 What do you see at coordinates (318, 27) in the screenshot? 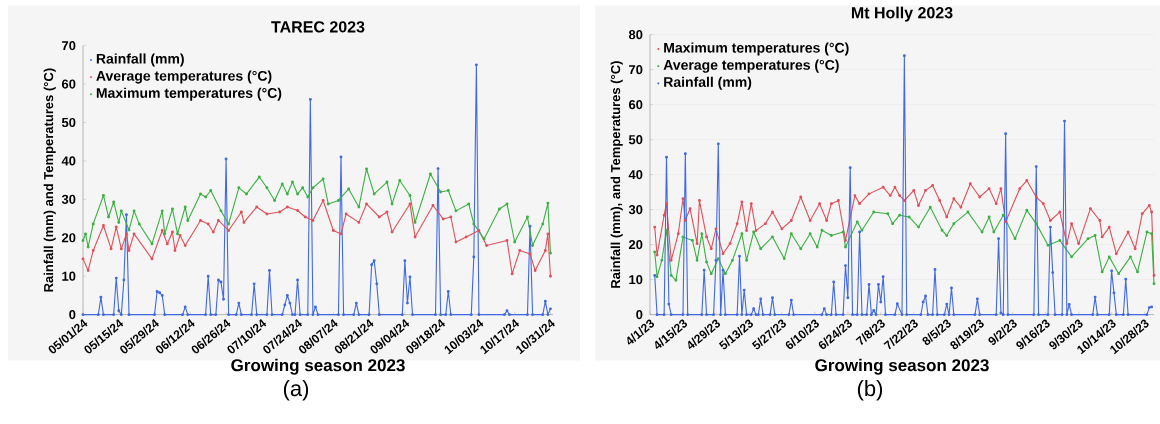
I see `chart-title: TAREC 2023` at bounding box center [318, 27].